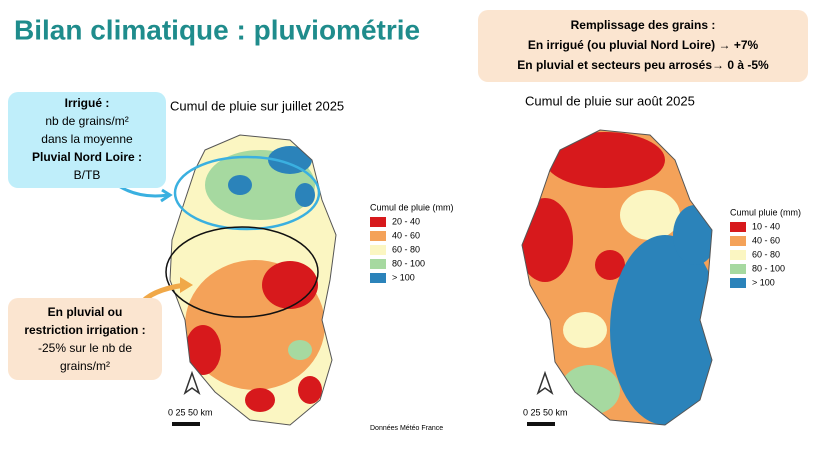 The image size is (820, 451). I want to click on rain-map-july, so click(253, 280).